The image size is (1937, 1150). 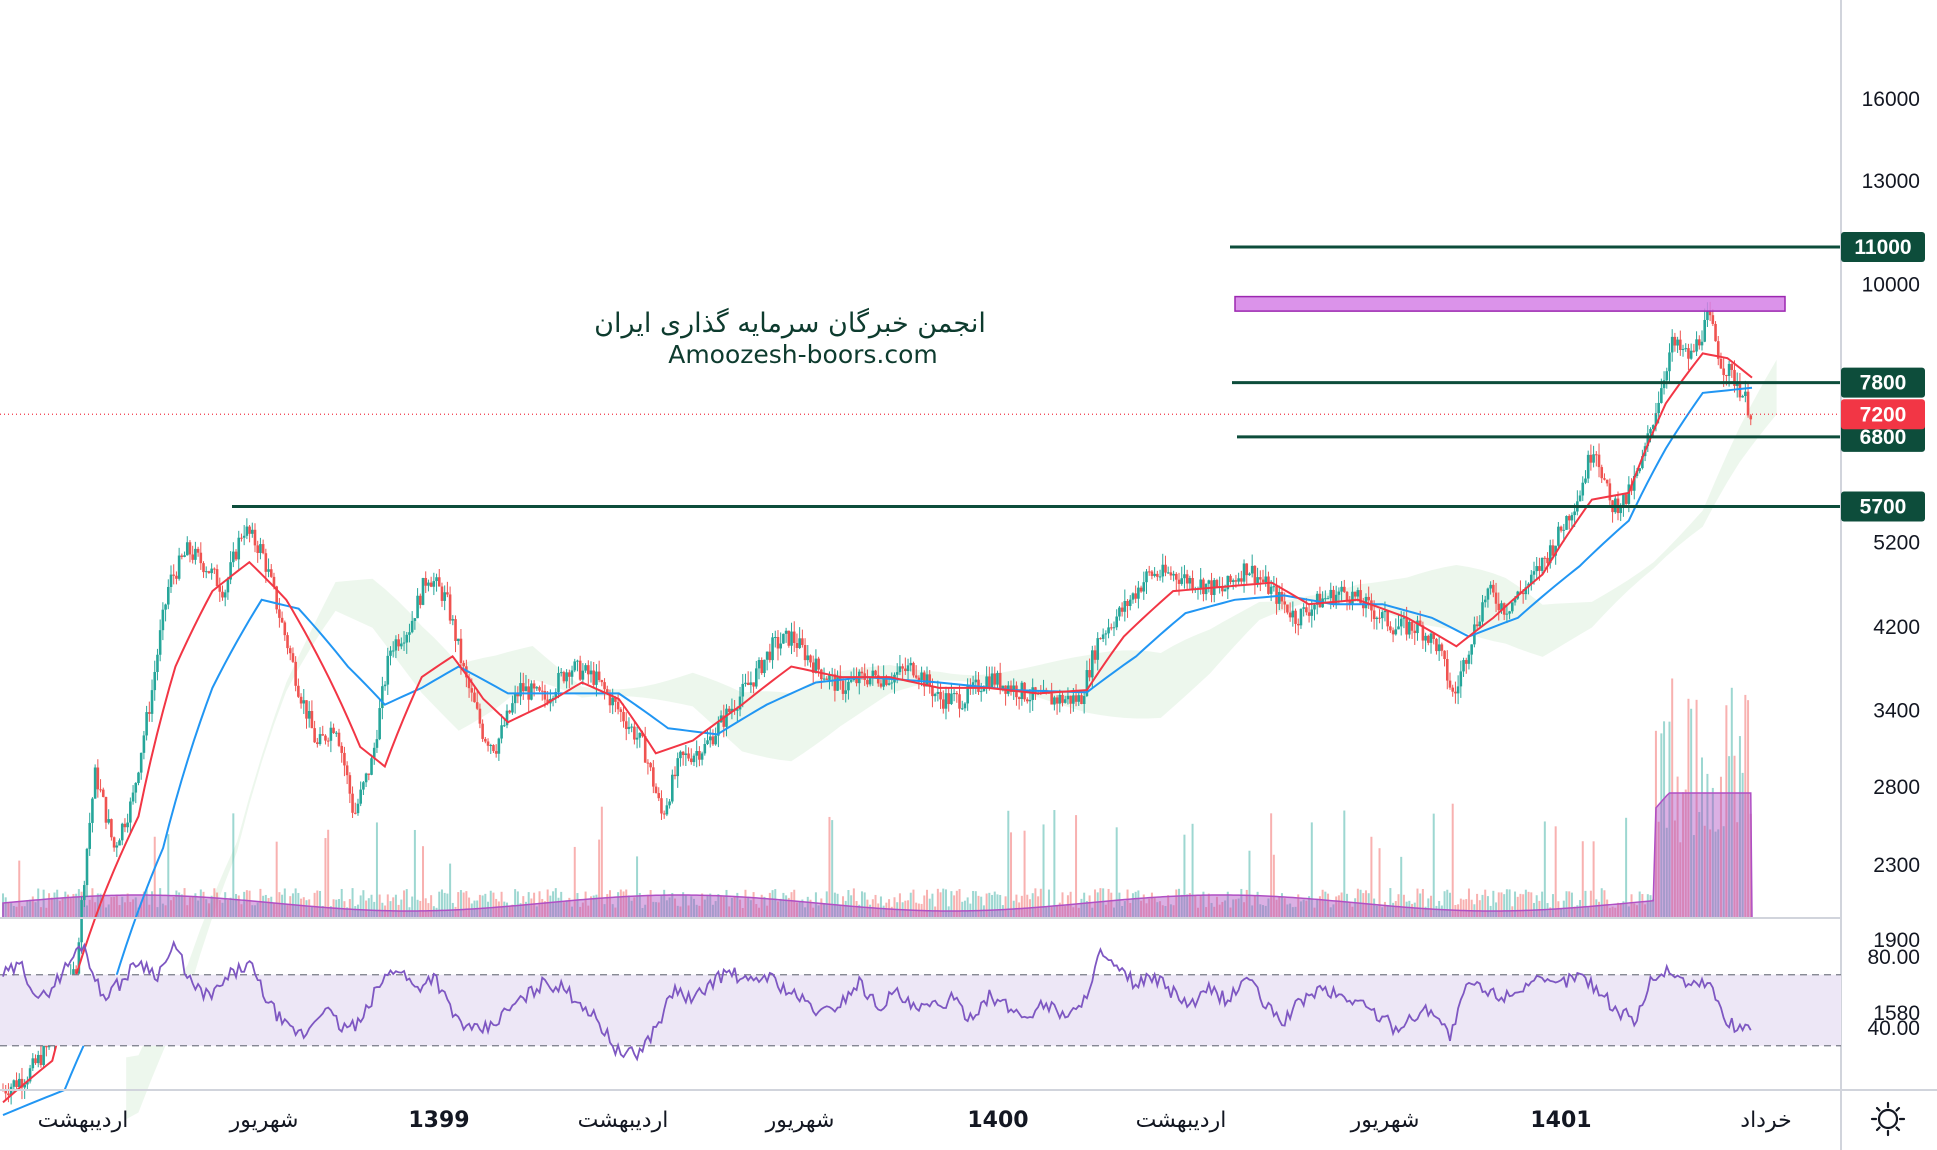 What do you see at coordinates (1181, 1120) in the screenshot?
I see `time-axis-label: اردیبهشت` at bounding box center [1181, 1120].